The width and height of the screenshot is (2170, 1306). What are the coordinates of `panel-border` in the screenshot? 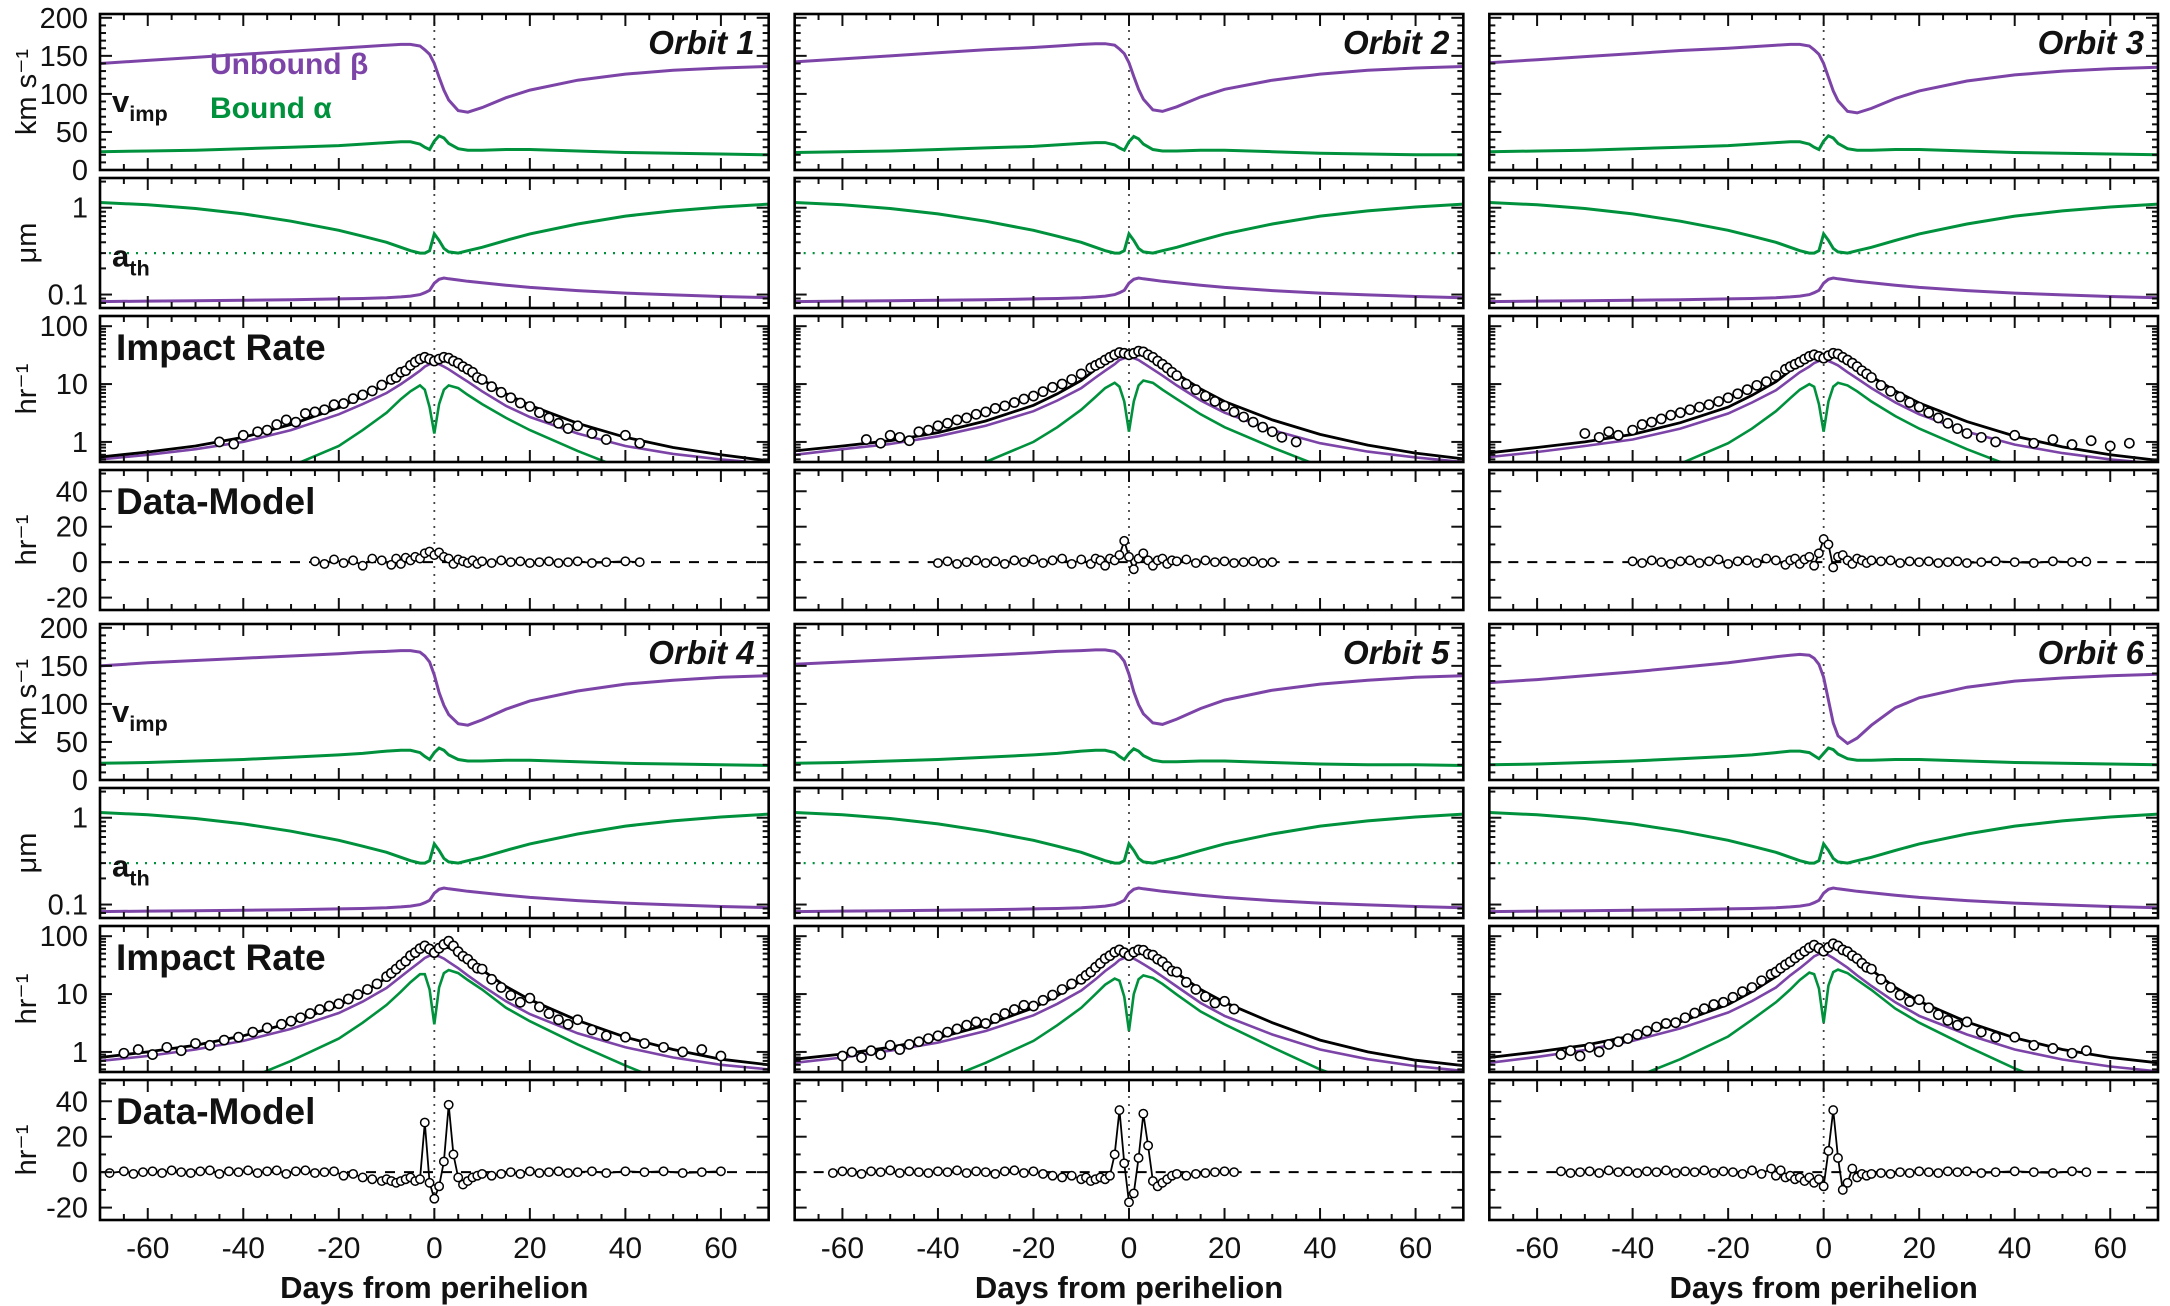 It's located at (1824, 540).